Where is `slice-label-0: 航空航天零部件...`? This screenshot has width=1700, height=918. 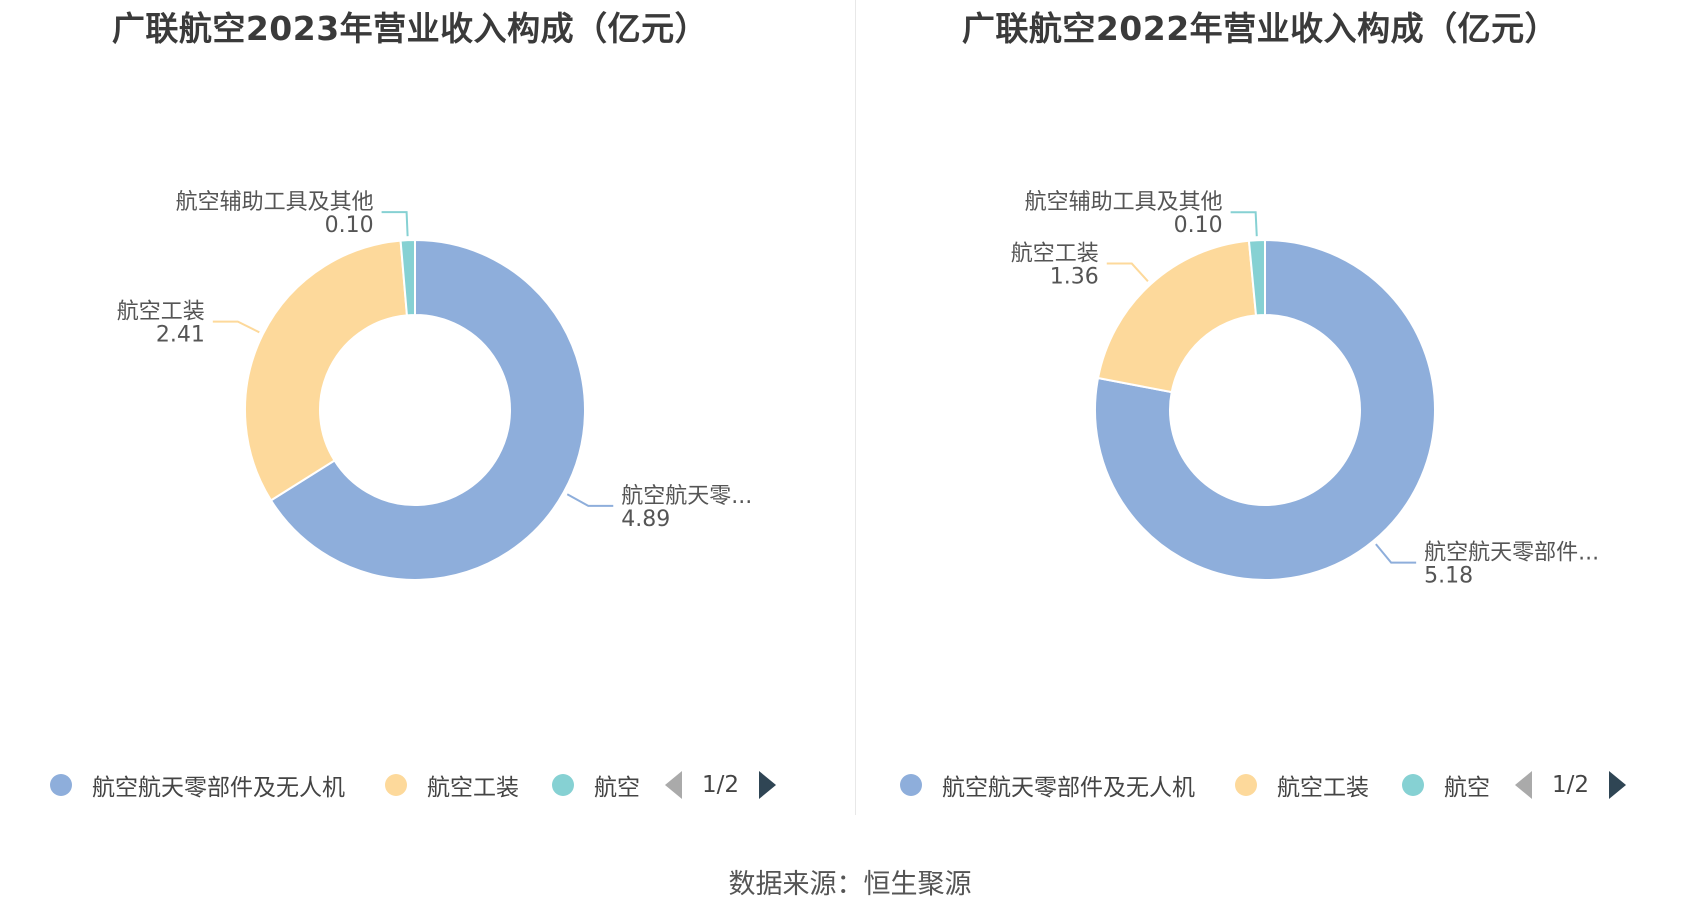
slice-label-0: 航空航天零部件... is located at coordinates (1511, 553).